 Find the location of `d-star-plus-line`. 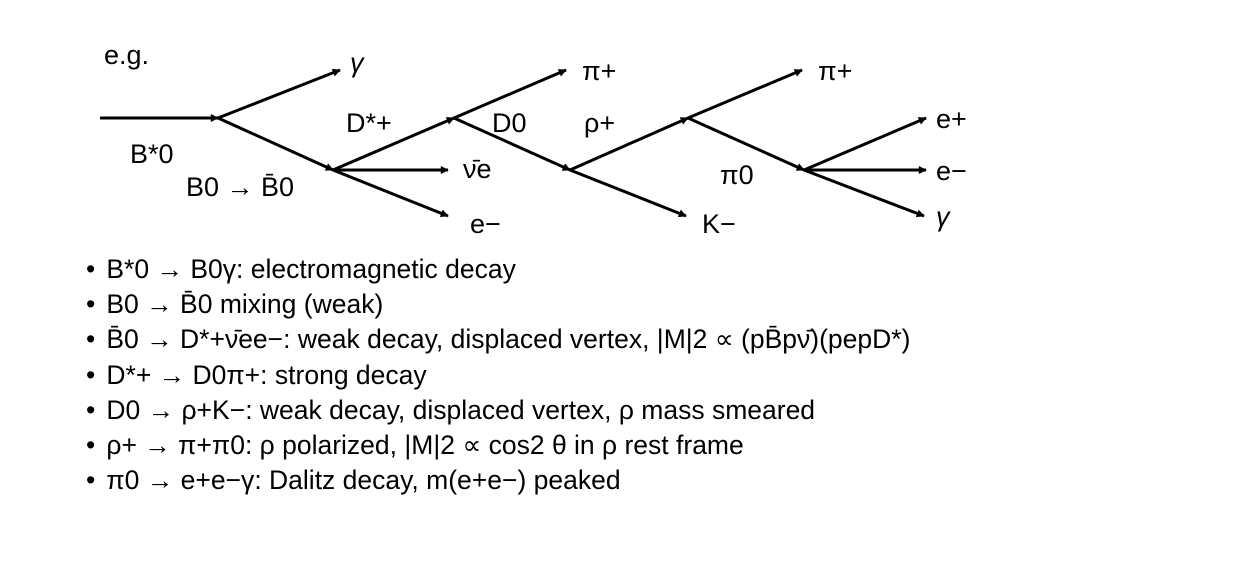

d-star-plus-line is located at coordinates (393, 144).